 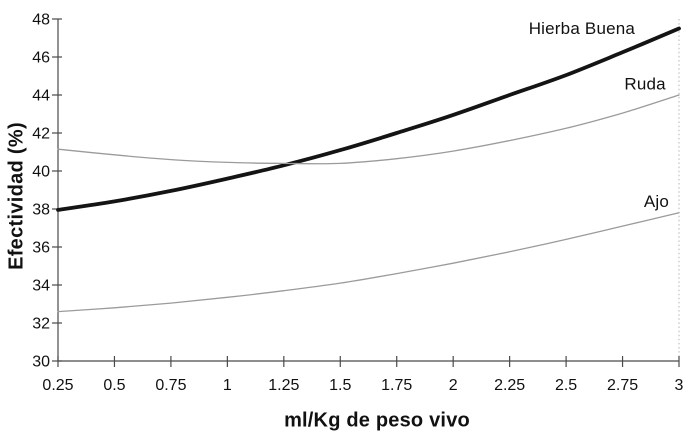 I want to click on x-tick-label: 0.25, so click(x=57, y=385).